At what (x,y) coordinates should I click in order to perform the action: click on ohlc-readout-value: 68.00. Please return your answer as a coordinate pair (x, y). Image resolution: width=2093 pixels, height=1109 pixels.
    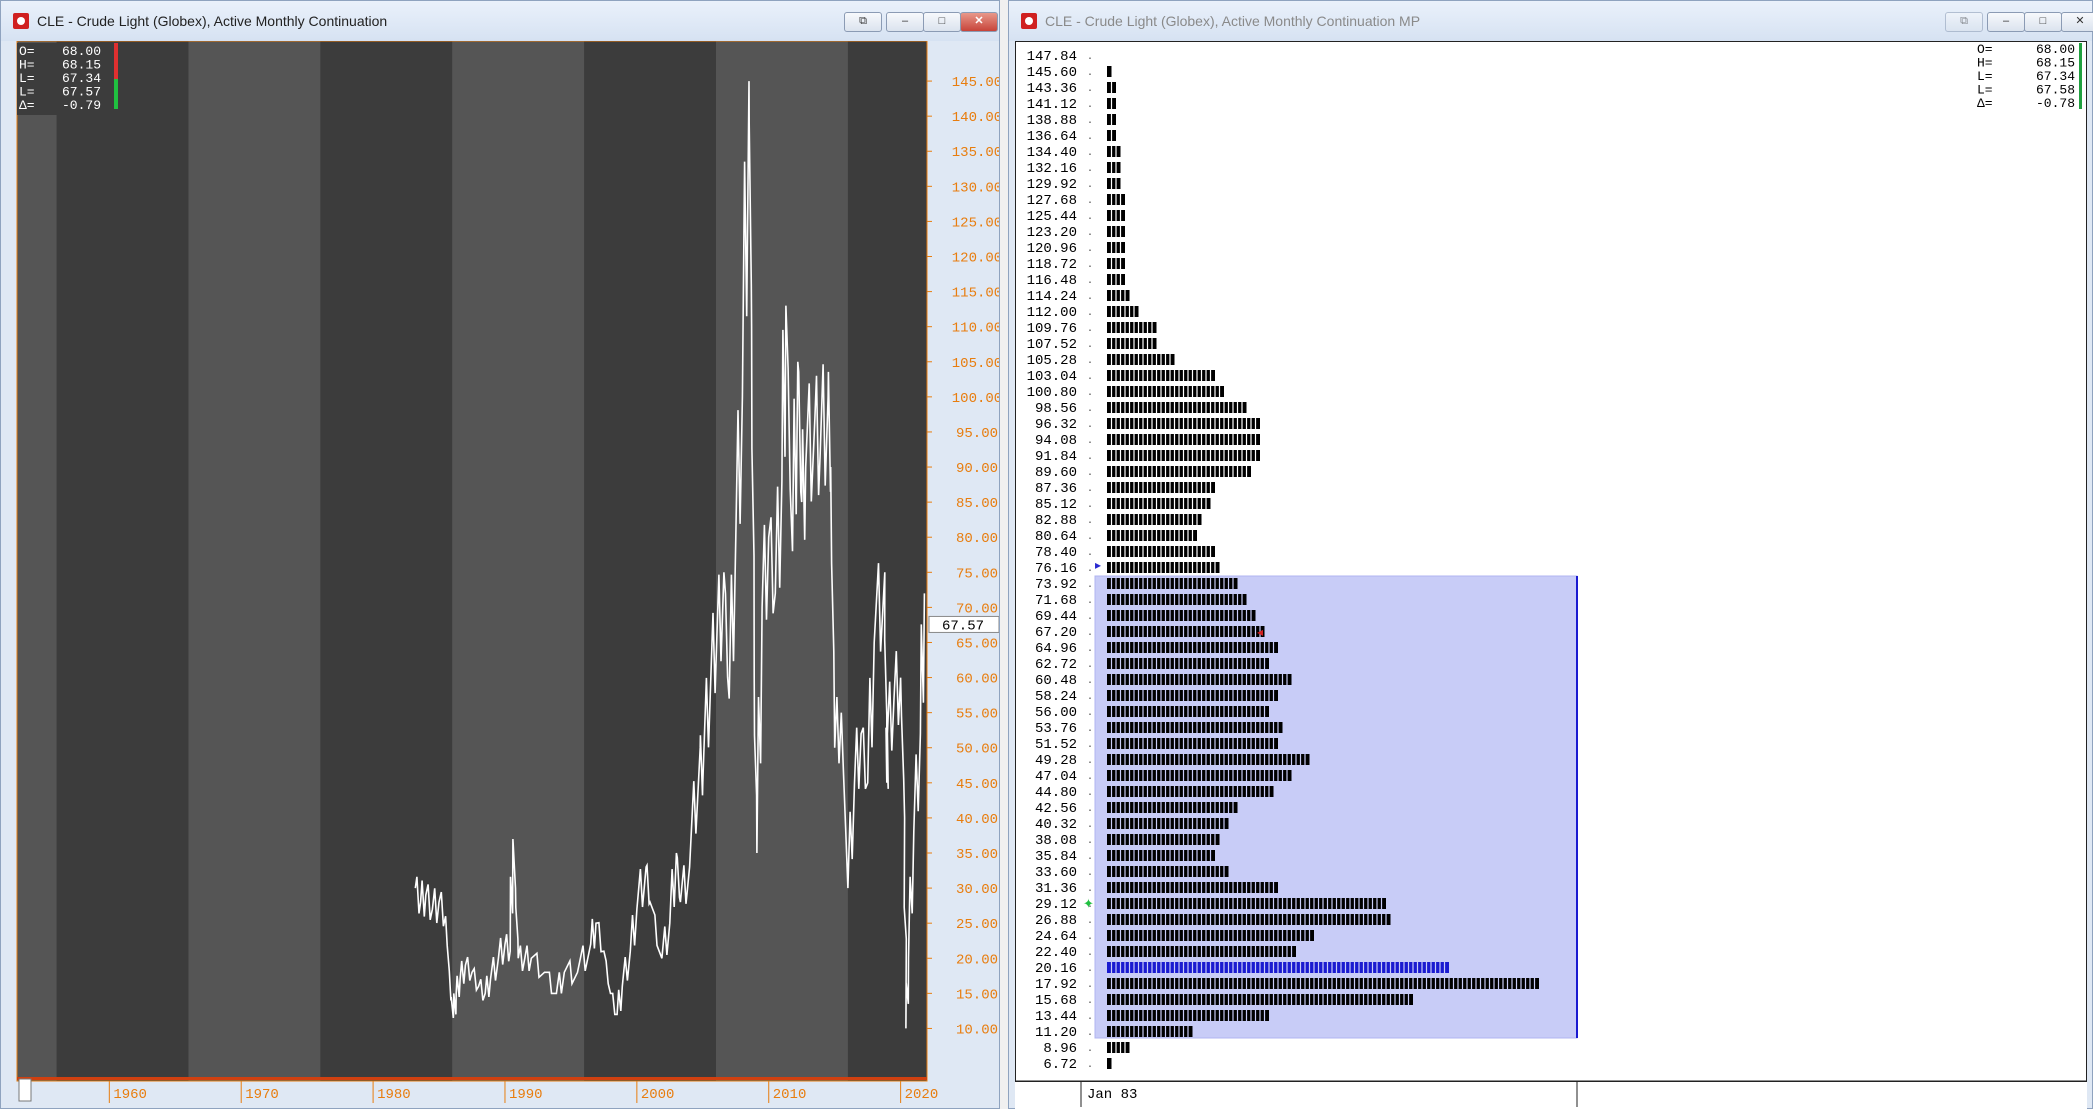
    Looking at the image, I should click on (2055, 49).